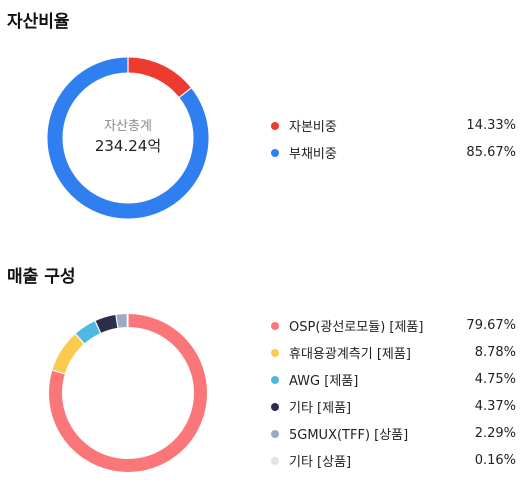  Describe the element at coordinates (392, 406) in the screenshot. I see `legend-item-other-products: 기타 [제품] 4.37%` at that location.